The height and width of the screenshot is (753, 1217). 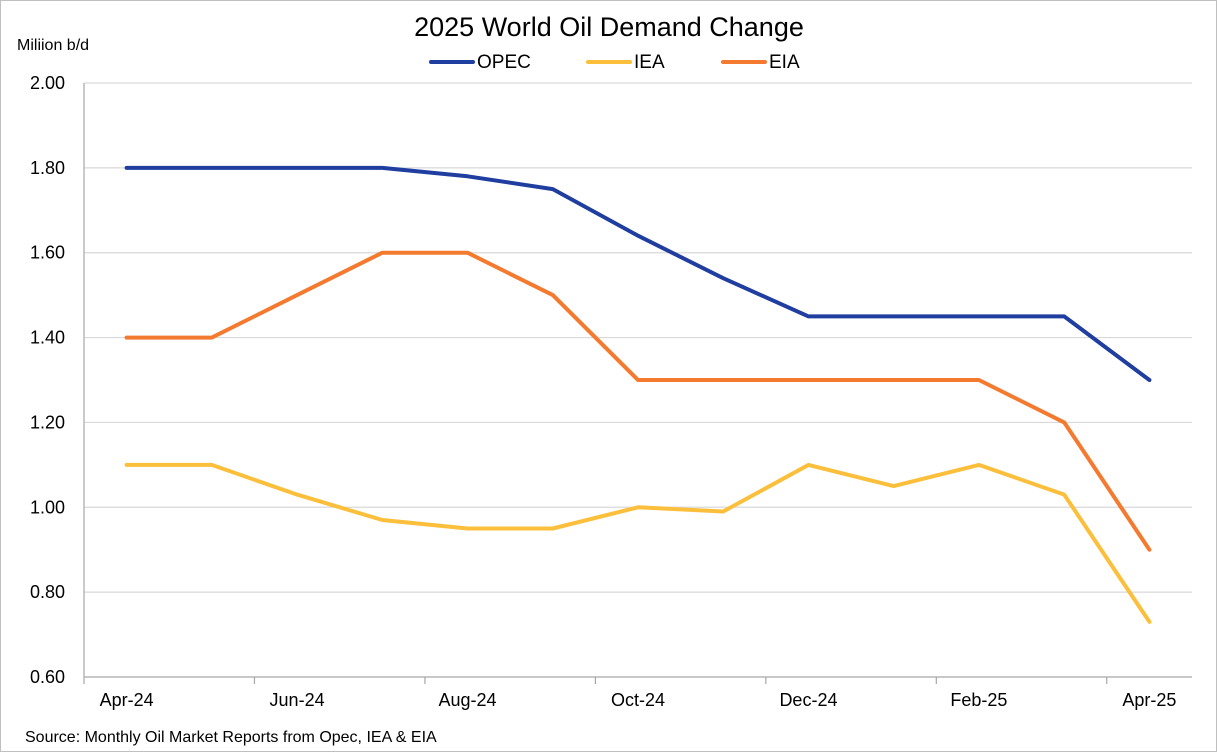 I want to click on x-tick-label: Aug-24, so click(x=468, y=700).